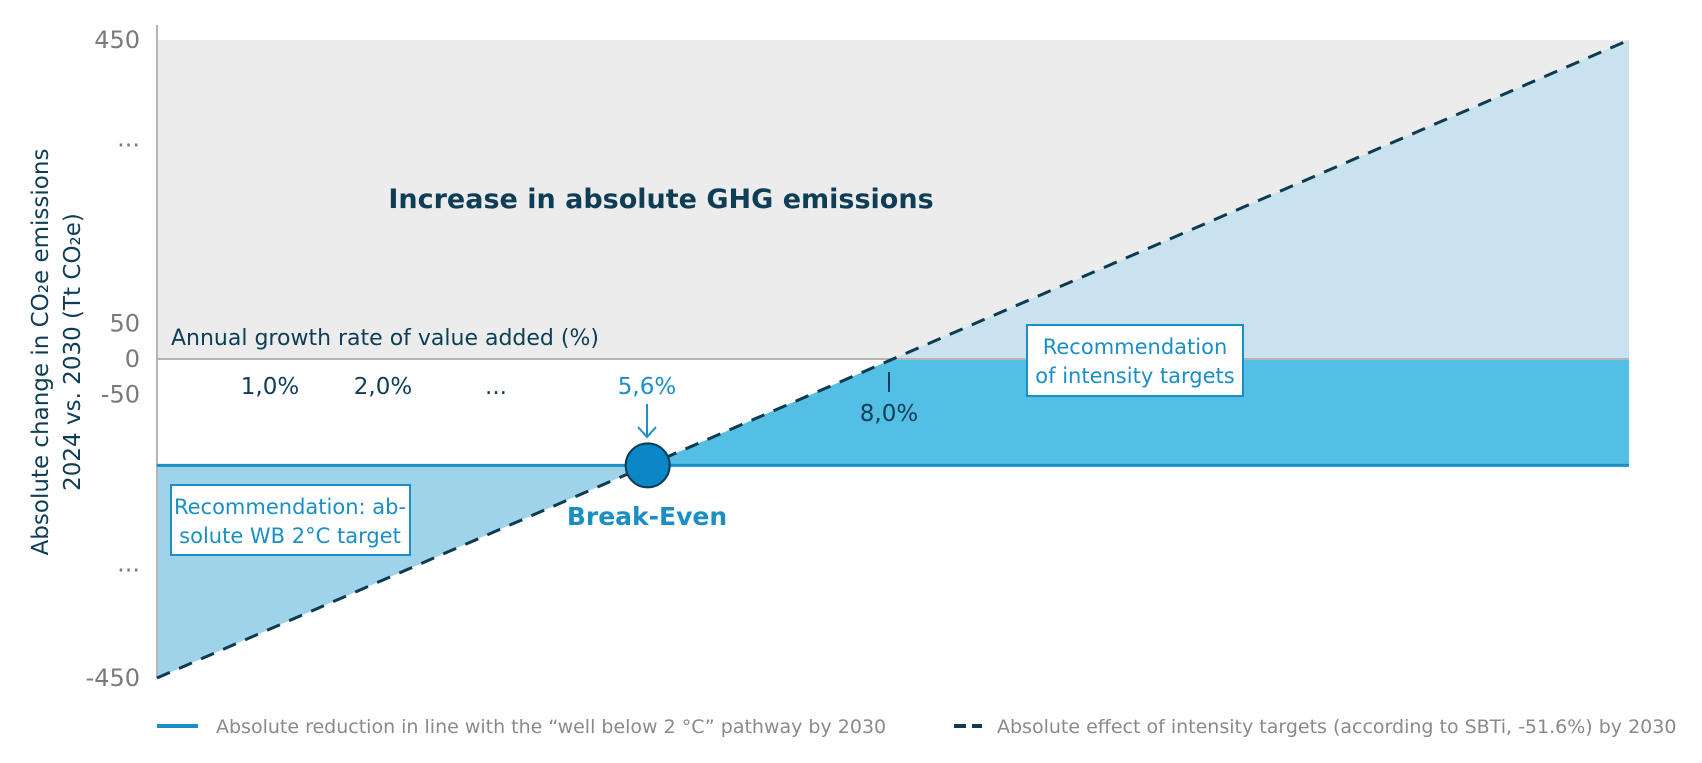 This screenshot has height=763, width=1702. What do you see at coordinates (290, 536) in the screenshot?
I see `box-left-line2: solute WB 2°C target` at bounding box center [290, 536].